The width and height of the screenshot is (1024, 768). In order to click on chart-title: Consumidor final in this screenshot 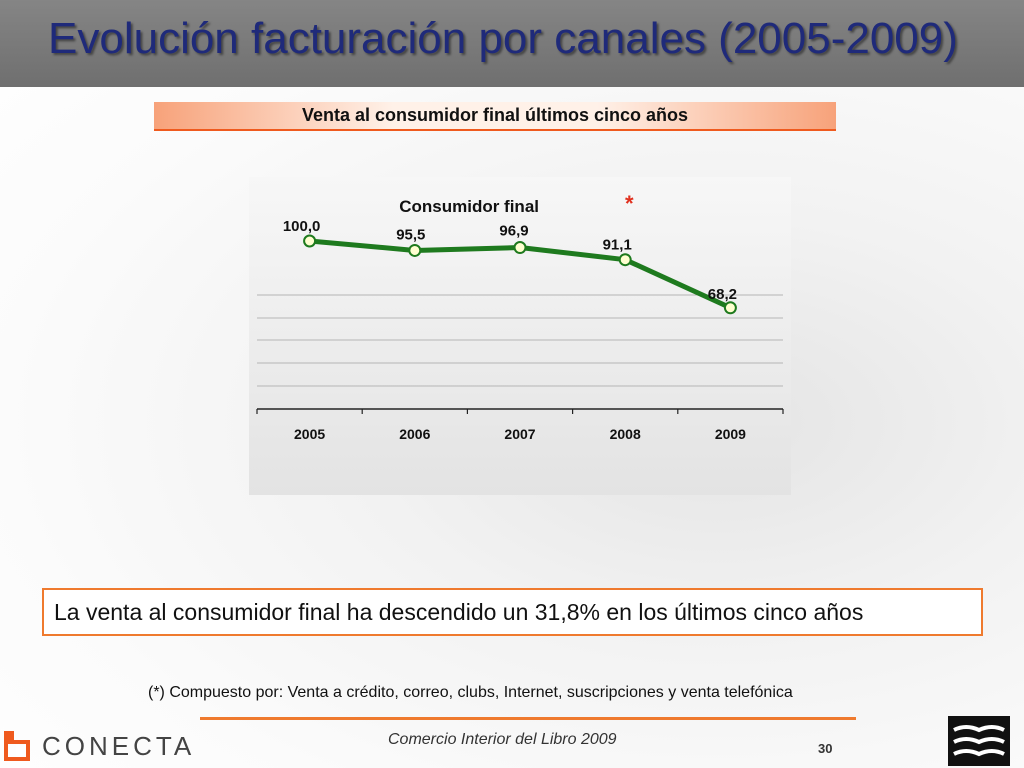, I will do `click(469, 206)`.